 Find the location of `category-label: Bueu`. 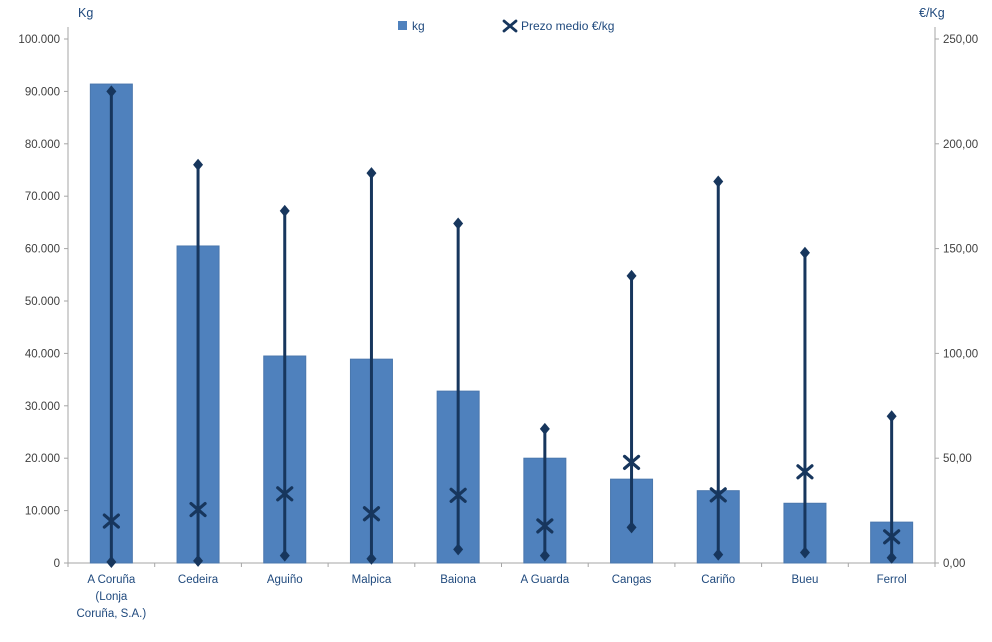

category-label: Bueu is located at coordinates (805, 580).